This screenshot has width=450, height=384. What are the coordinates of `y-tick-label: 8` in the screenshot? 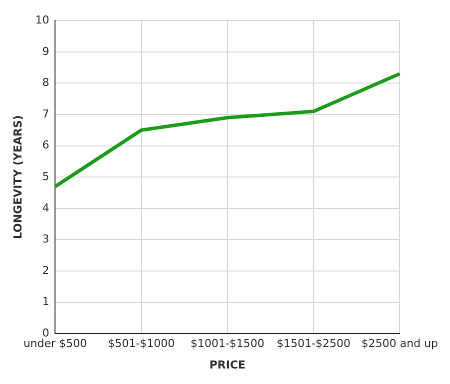 It's located at (46, 83).